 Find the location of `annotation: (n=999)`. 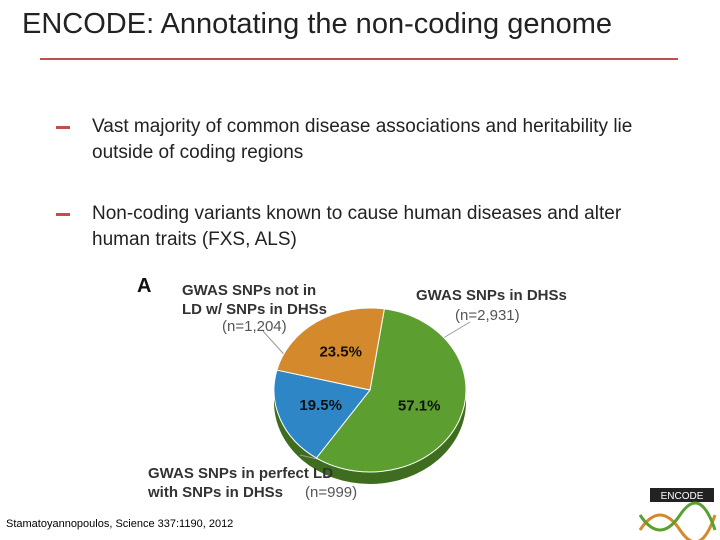

annotation: (n=999) is located at coordinates (331, 492).